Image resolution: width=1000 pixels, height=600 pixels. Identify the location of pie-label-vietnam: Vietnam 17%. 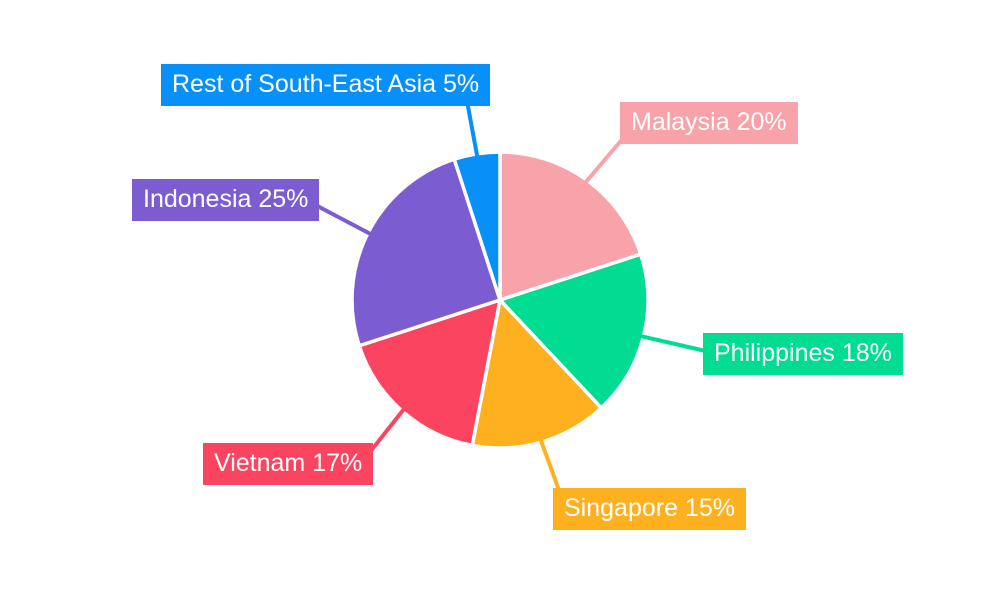
(288, 464).